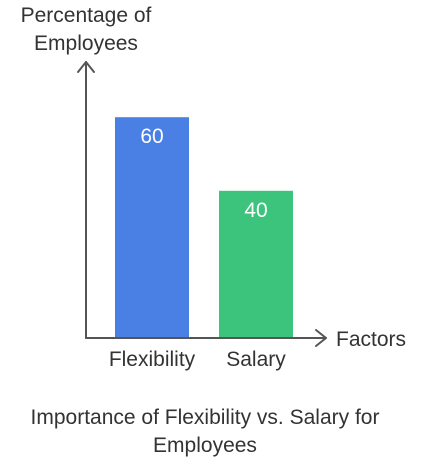 This screenshot has height=462, width=430. Describe the element at coordinates (86, 43) in the screenshot. I see `y-axis-label-line-2: Employees` at that location.